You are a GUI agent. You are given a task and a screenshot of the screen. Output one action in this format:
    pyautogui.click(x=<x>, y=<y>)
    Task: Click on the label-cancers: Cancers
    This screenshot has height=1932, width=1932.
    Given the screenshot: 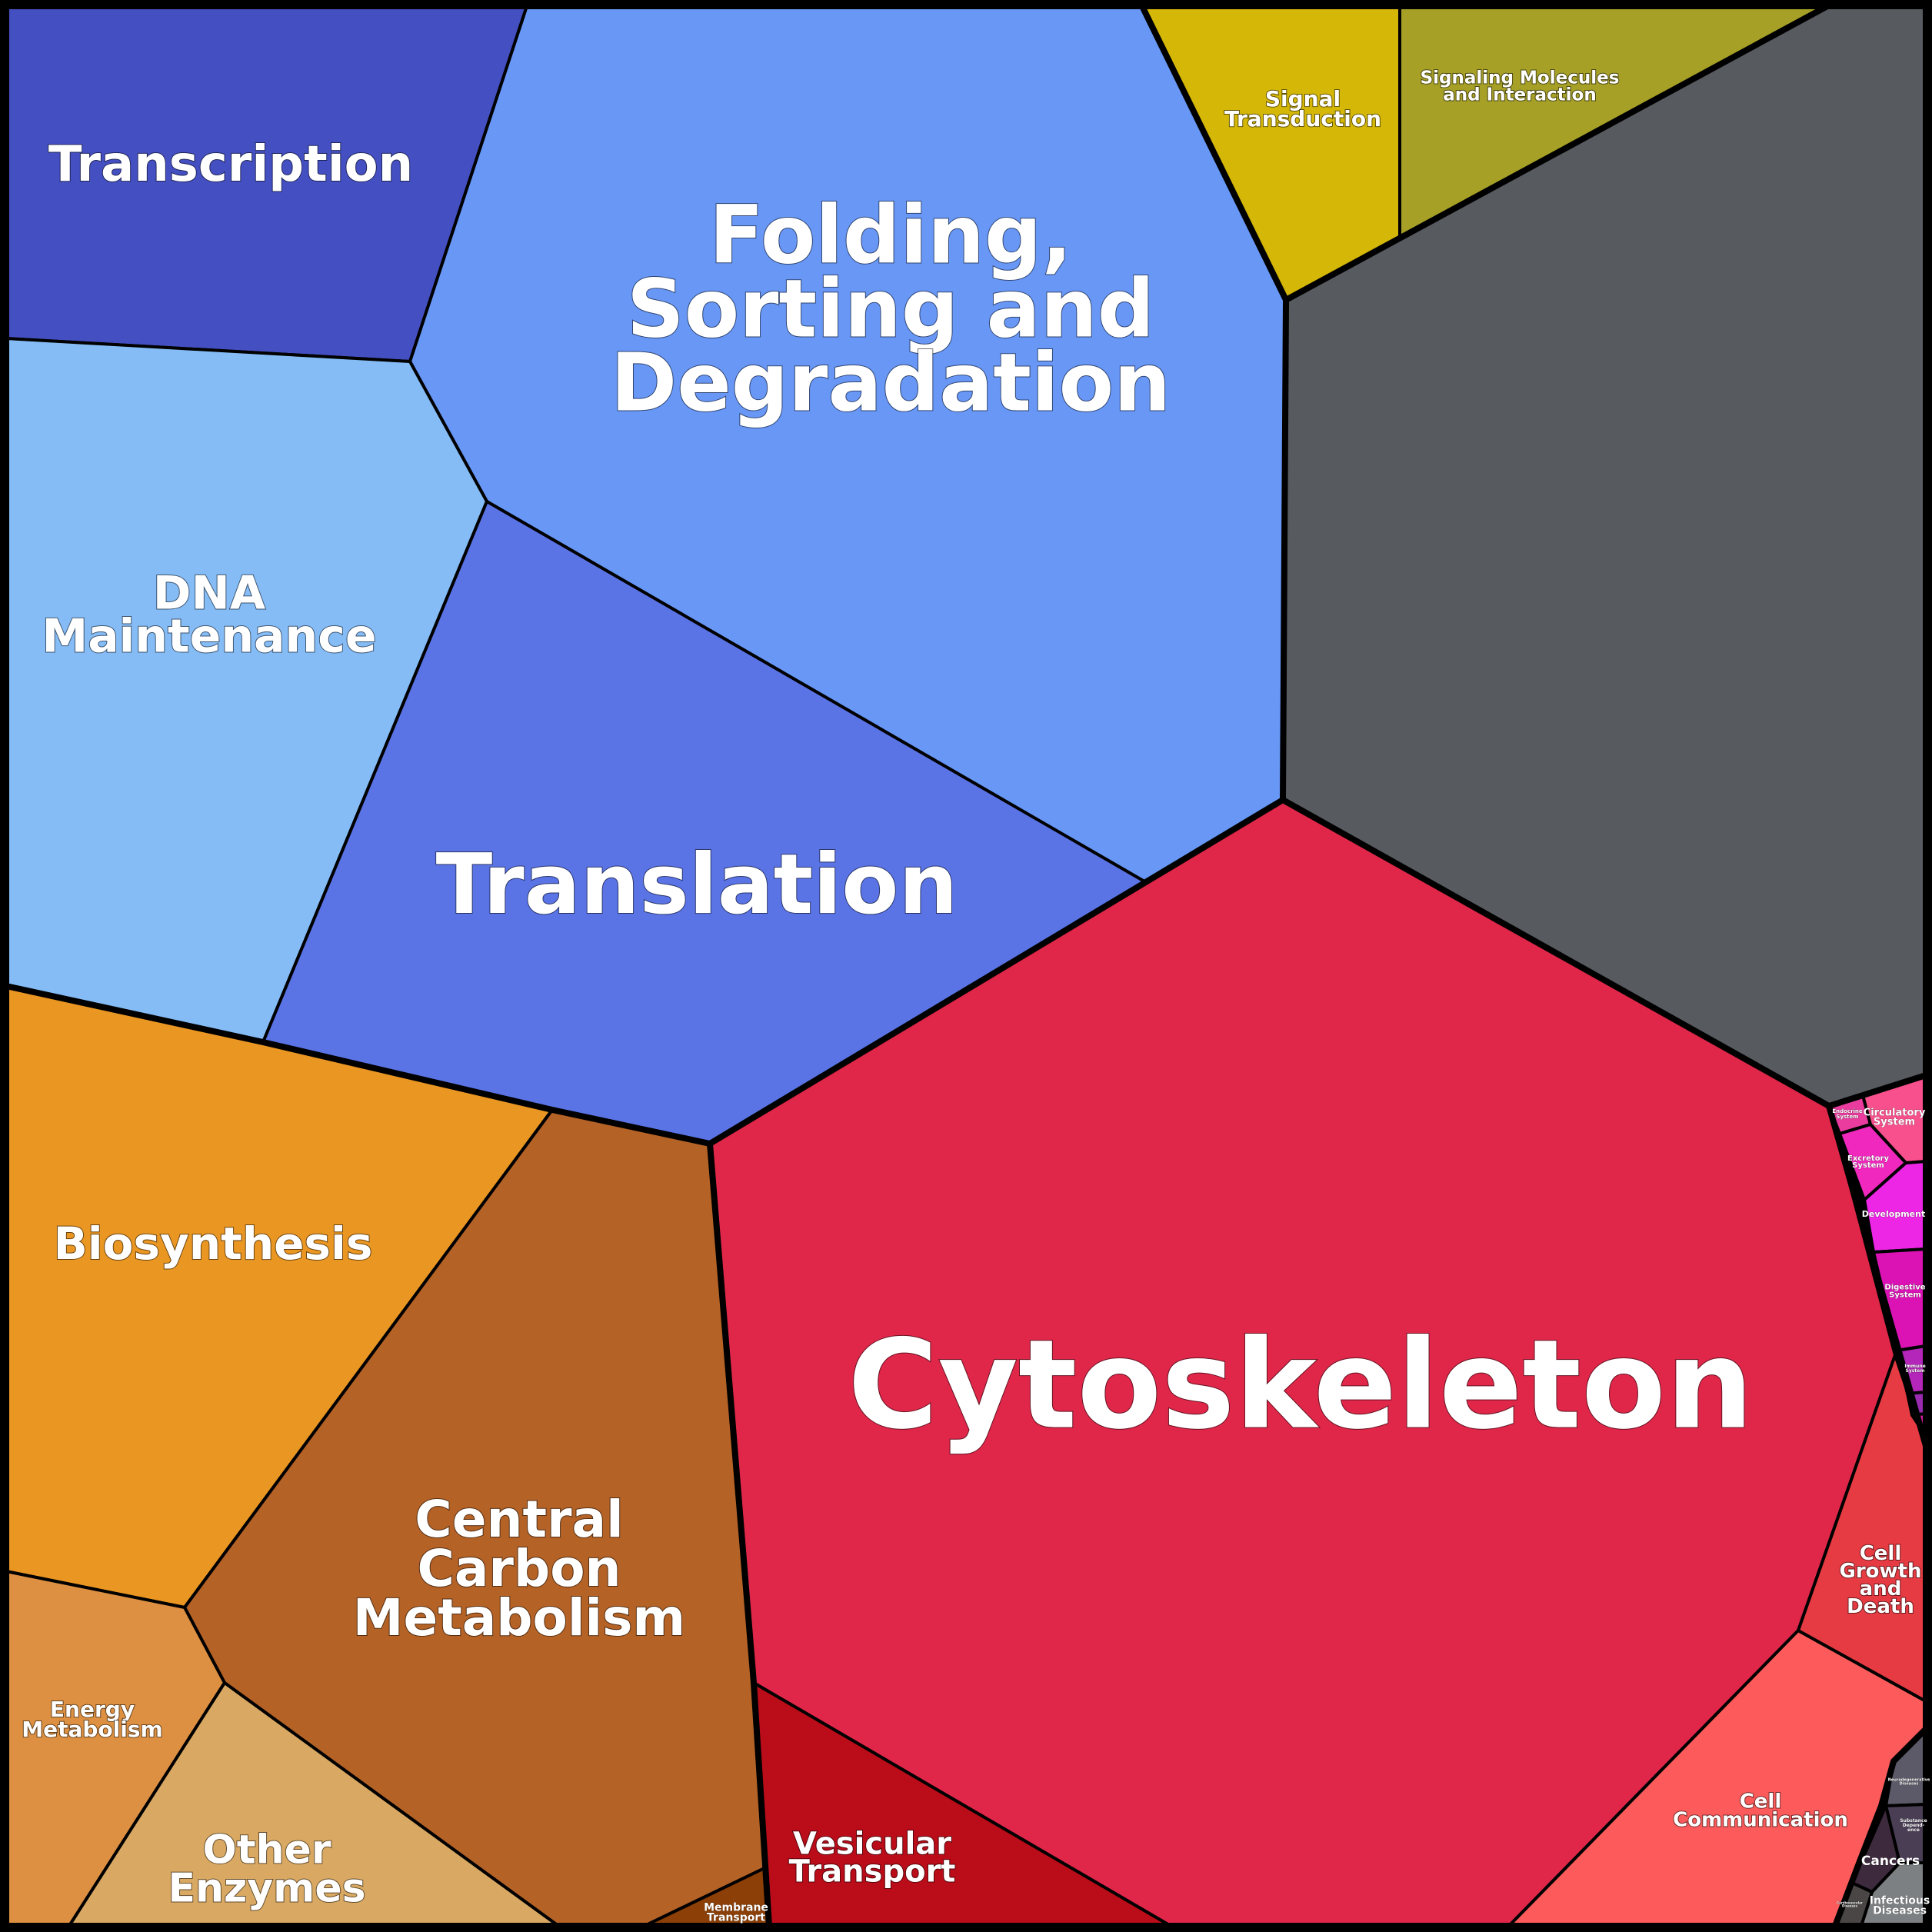 What is the action you would take?
    pyautogui.click(x=1890, y=1861)
    